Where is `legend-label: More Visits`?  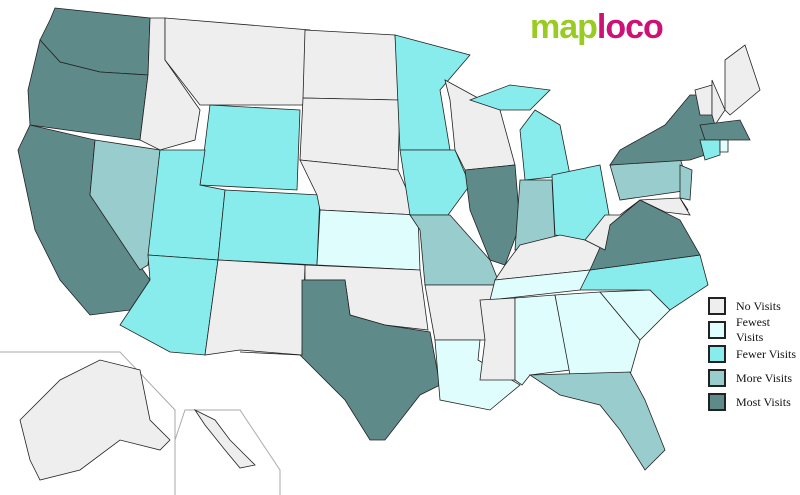 legend-label: More Visits is located at coordinates (764, 377).